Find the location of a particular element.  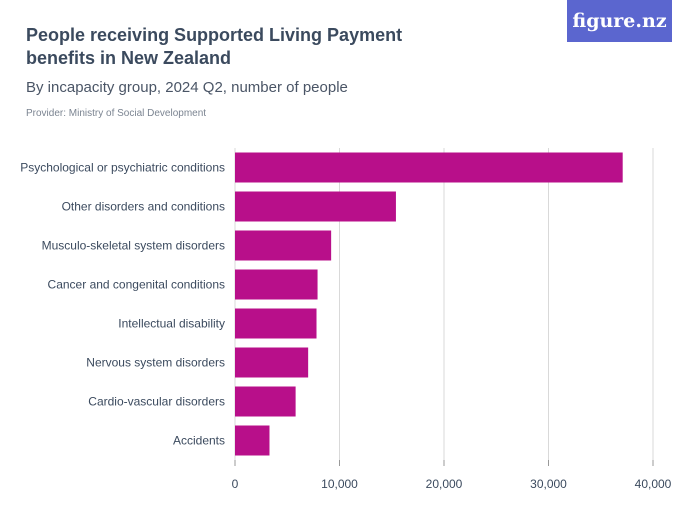

category-label: Cardio-vascular disorders is located at coordinates (156, 402).